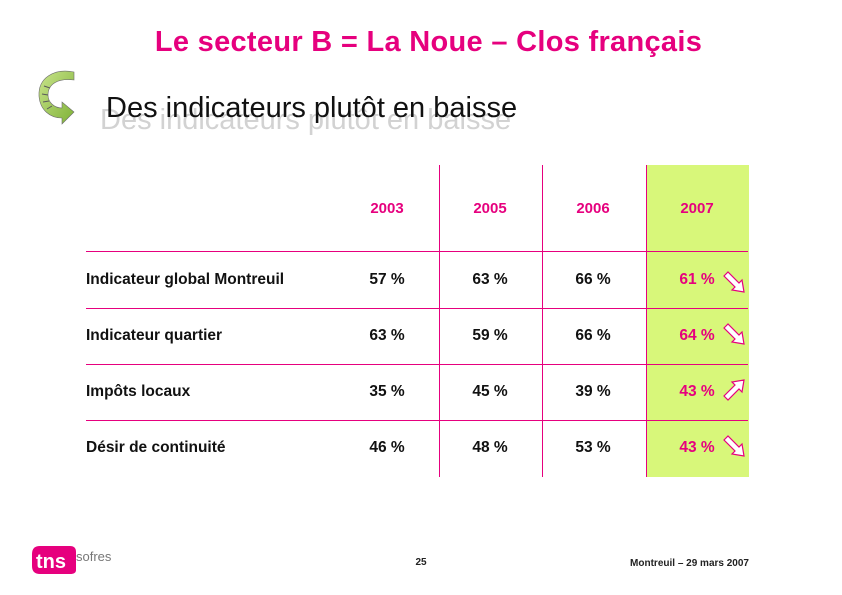 This screenshot has height=595, width=842. I want to click on table-cell: 35 %, so click(387, 391).